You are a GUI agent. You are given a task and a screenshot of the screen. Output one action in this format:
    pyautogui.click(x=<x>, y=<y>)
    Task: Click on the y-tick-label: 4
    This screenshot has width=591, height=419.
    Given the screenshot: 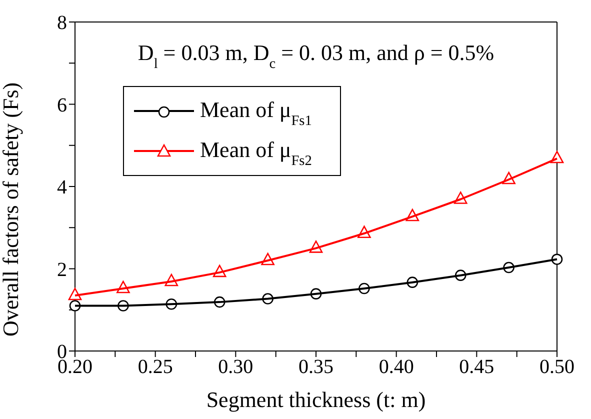 What is the action you would take?
    pyautogui.click(x=62, y=187)
    